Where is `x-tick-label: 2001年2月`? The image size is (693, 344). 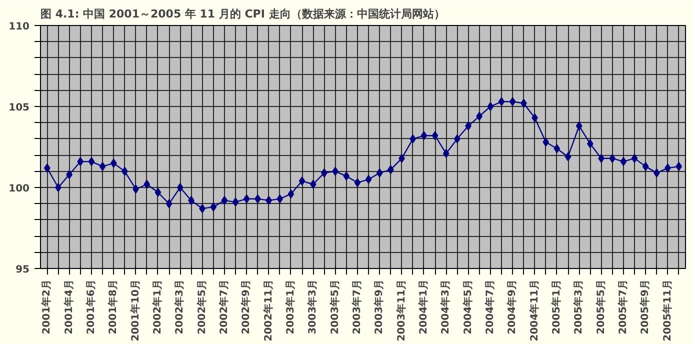
x-tick-label: 2001年2月 is located at coordinates (46, 306).